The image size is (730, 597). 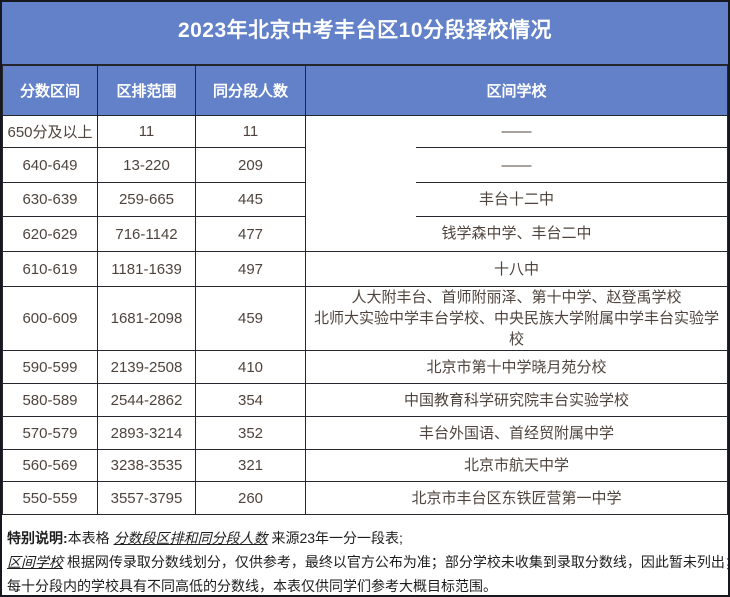 I want to click on note-text: 来源23年一分一段表;, so click(x=335, y=538).